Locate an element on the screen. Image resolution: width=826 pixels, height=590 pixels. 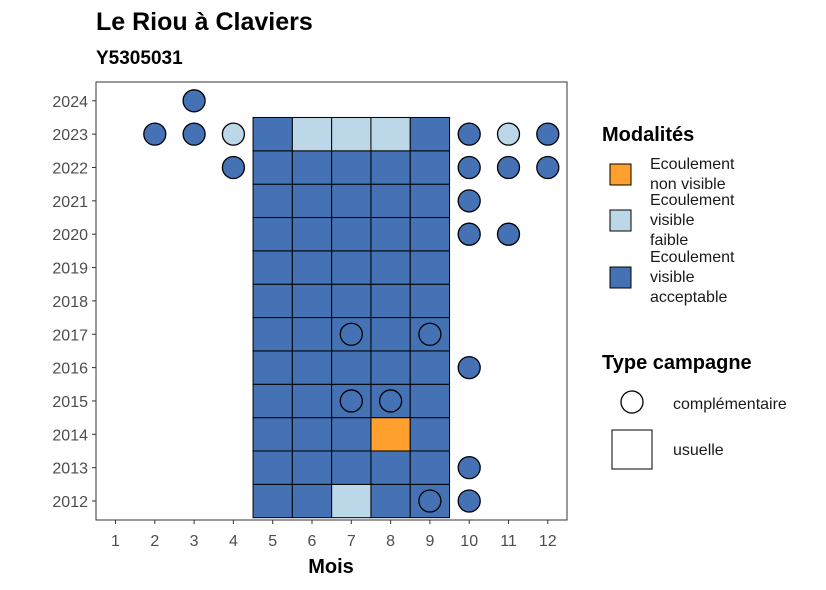
legend-label-non_visible: Ecoulement is located at coordinates (692, 164).